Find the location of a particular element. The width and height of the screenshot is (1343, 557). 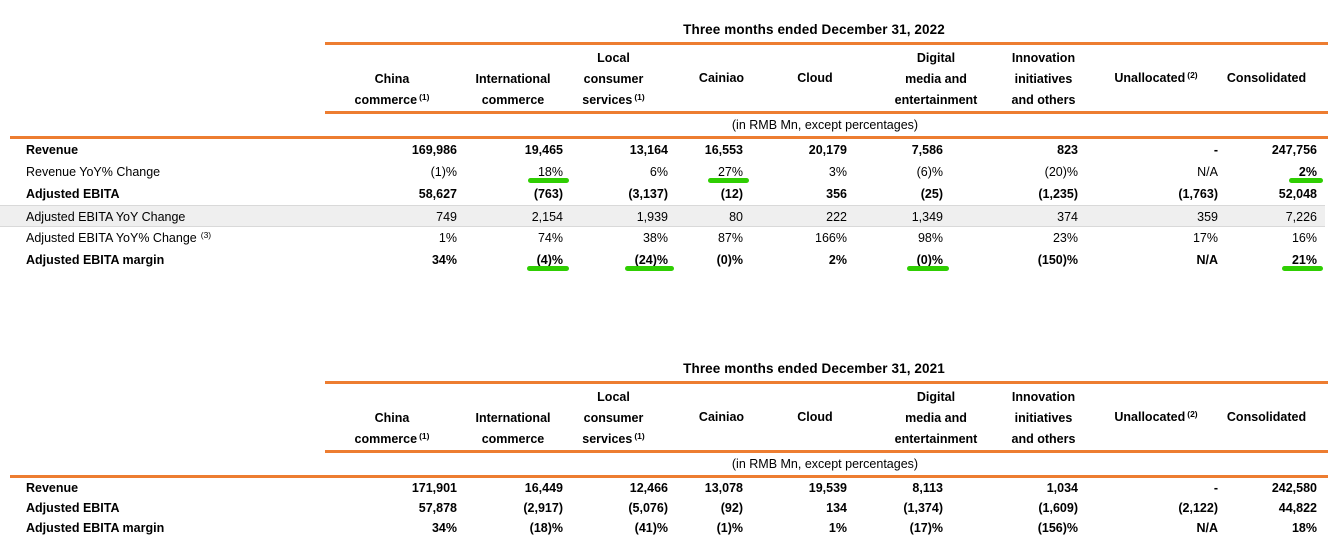

value-cell: (92) is located at coordinates (713, 508).